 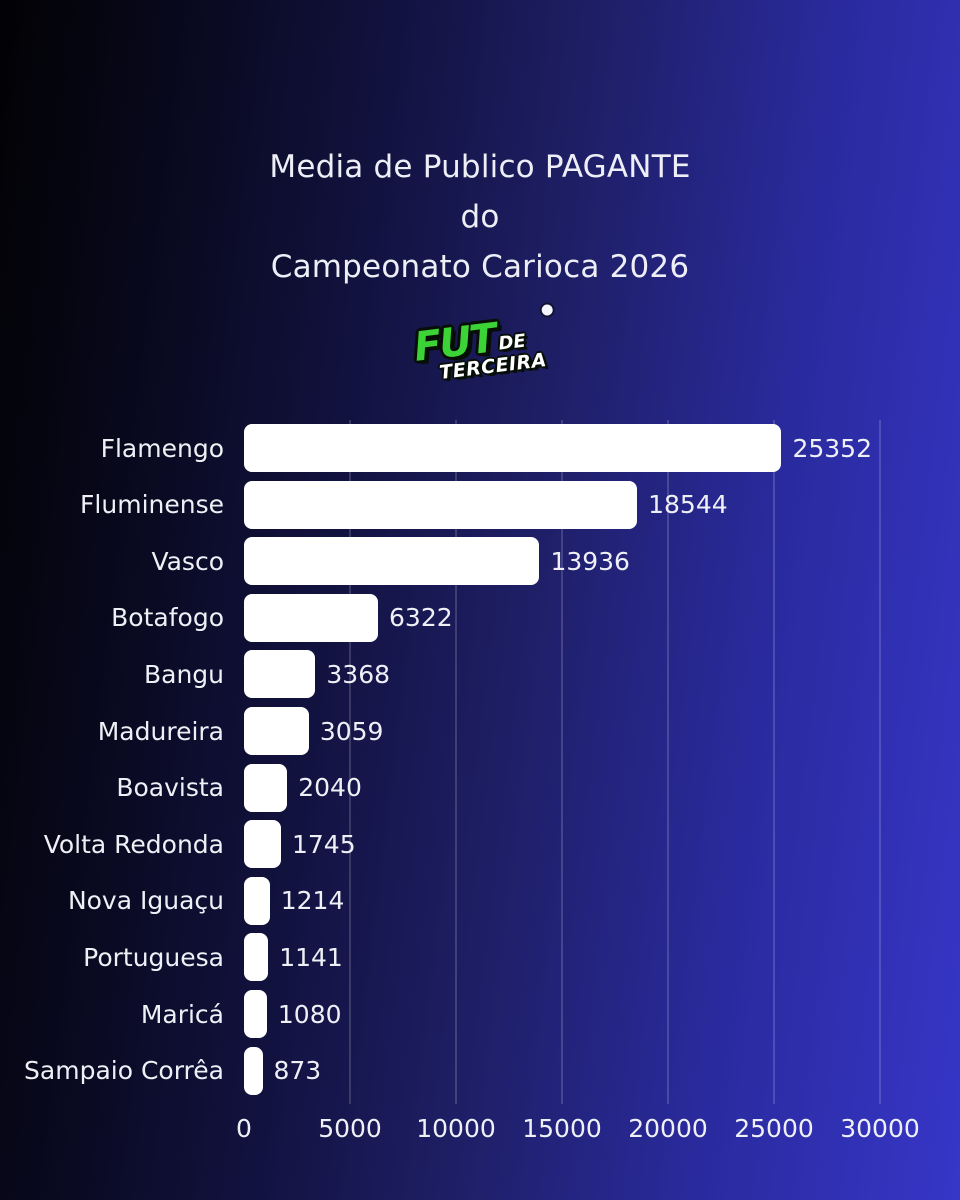 I want to click on chart-row: Vasco 13936, so click(x=480, y=561).